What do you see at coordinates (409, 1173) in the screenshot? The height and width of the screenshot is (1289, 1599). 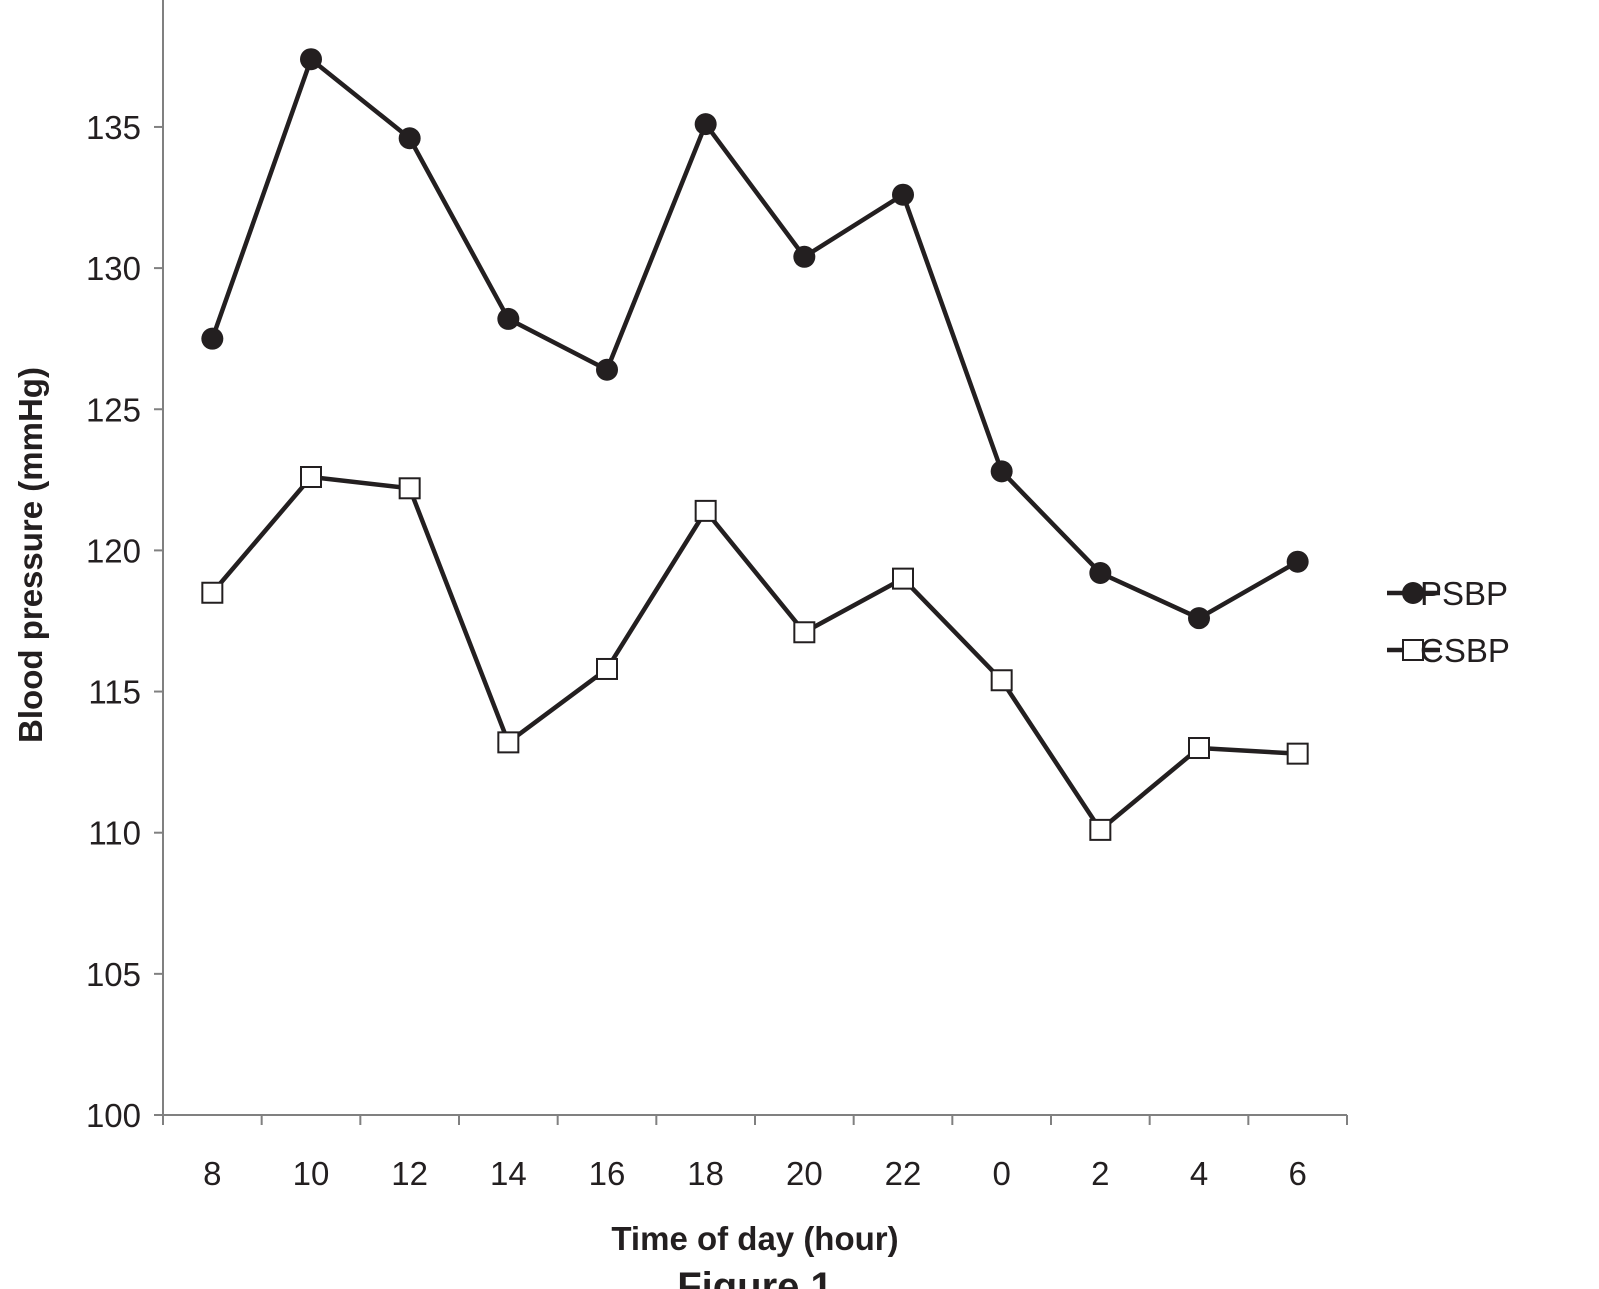 I see `x-tick-label: 12` at bounding box center [409, 1173].